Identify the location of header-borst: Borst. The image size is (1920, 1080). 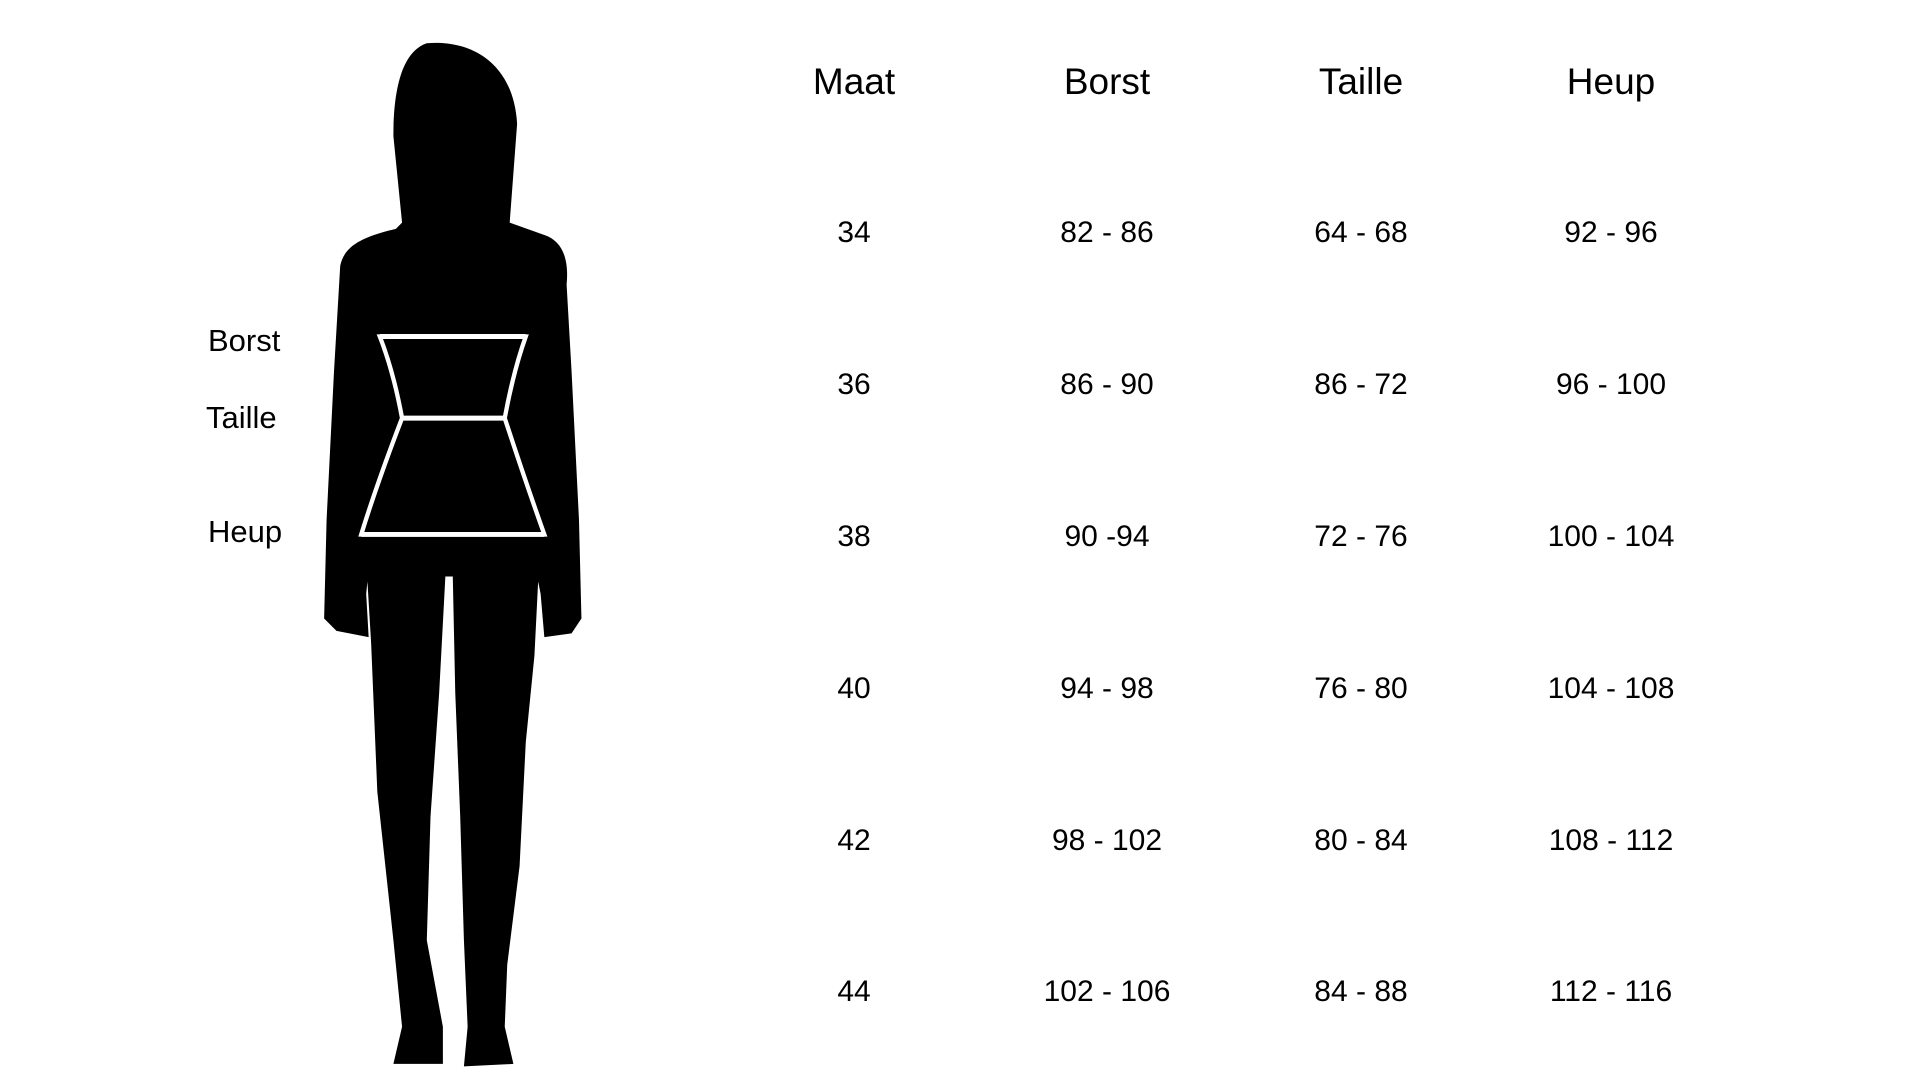
(1107, 81).